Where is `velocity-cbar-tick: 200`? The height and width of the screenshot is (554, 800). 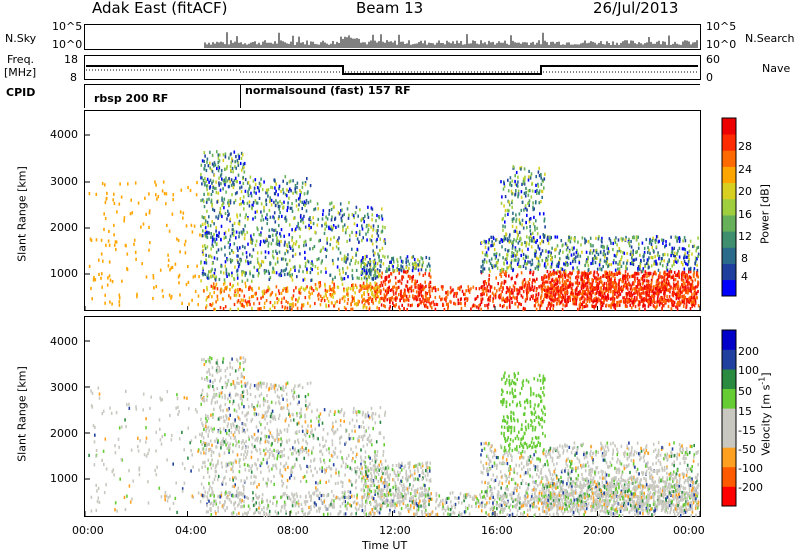
velocity-cbar-tick: 200 is located at coordinates (748, 351).